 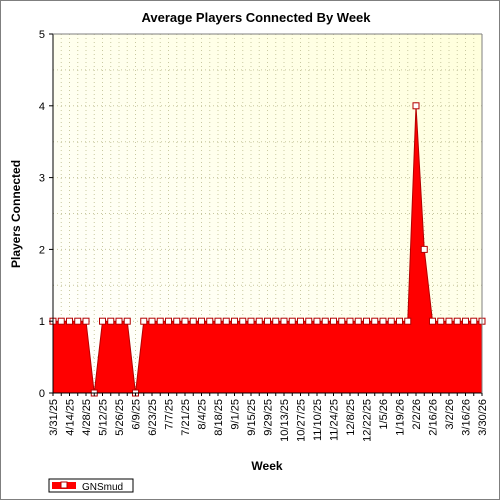 What do you see at coordinates (318, 420) in the screenshot?
I see `x-tick-label: 11/10/25` at bounding box center [318, 420].